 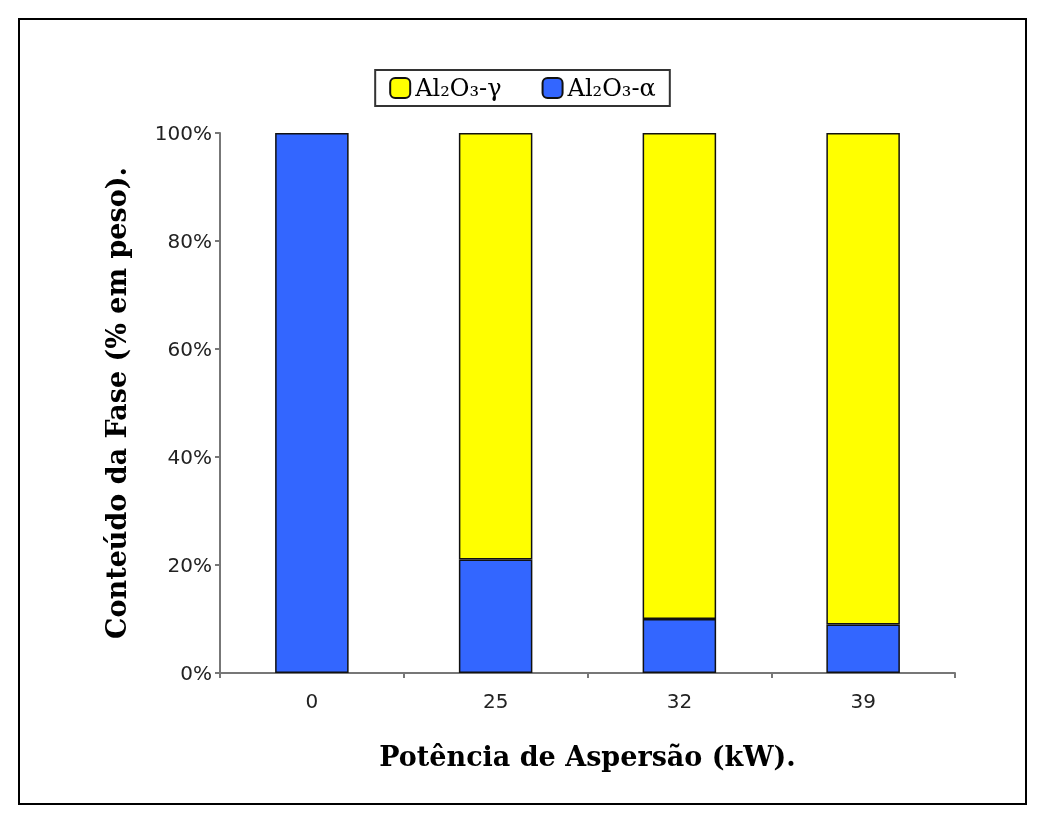 What do you see at coordinates (183, 133) in the screenshot?
I see `y-tick-label: 100%` at bounding box center [183, 133].